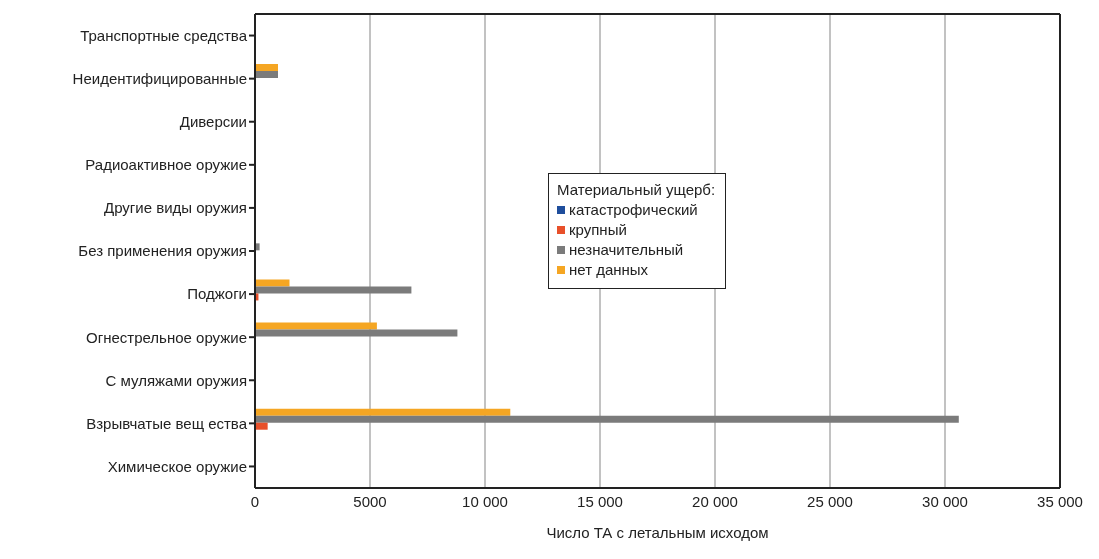  What do you see at coordinates (175, 208) in the screenshot?
I see `y-tick-label: Другие виды оружия` at bounding box center [175, 208].